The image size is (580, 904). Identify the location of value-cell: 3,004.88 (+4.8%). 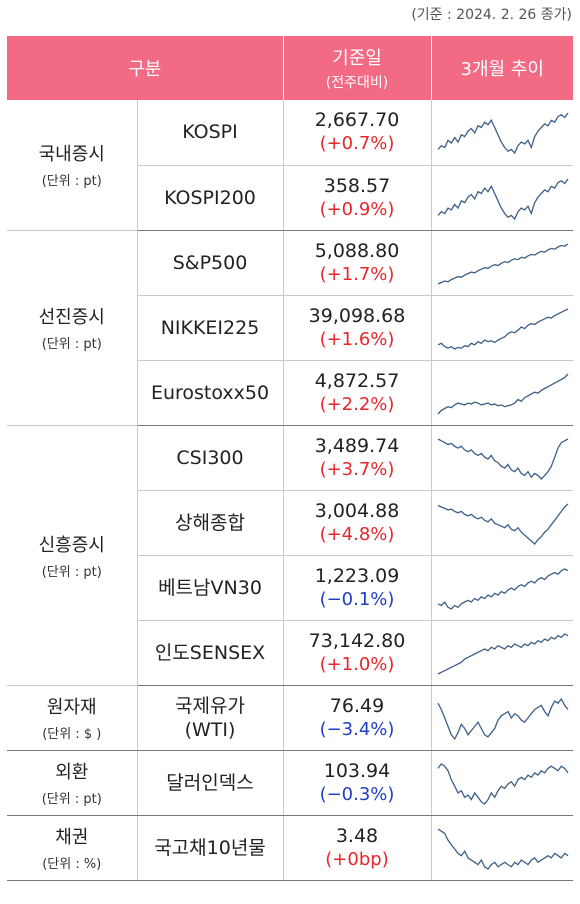
(356, 523).